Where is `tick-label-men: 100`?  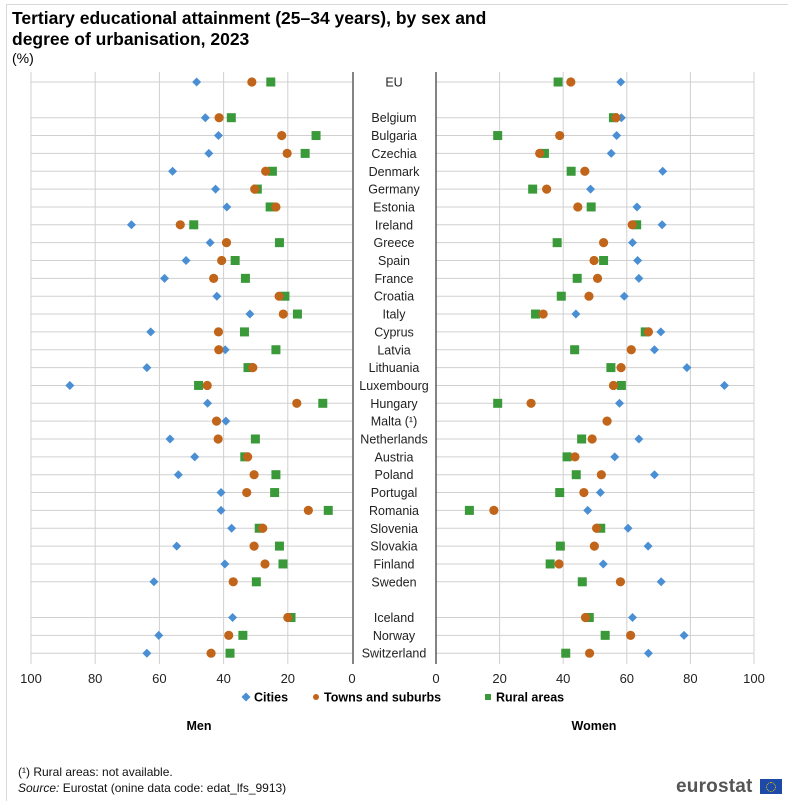
tick-label-men: 100 is located at coordinates (31, 678).